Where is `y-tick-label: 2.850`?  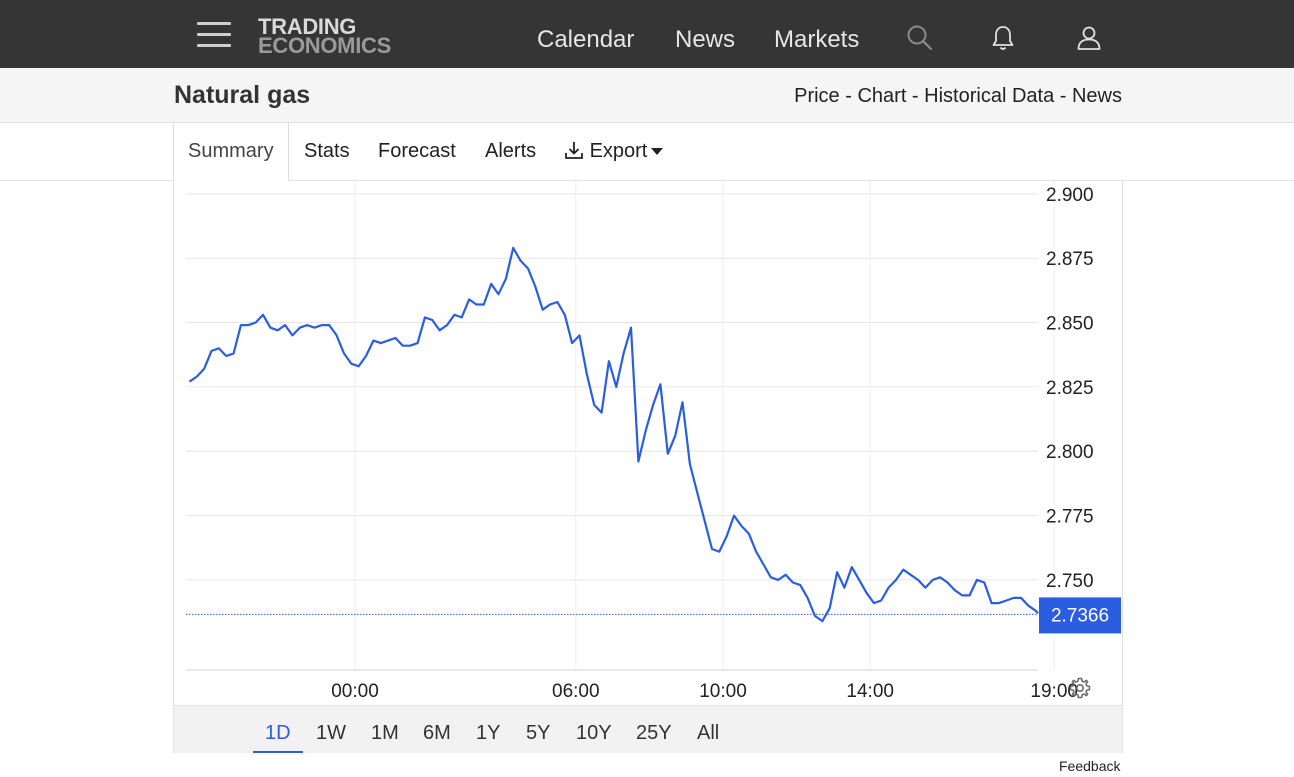
y-tick-label: 2.850 is located at coordinates (1070, 324).